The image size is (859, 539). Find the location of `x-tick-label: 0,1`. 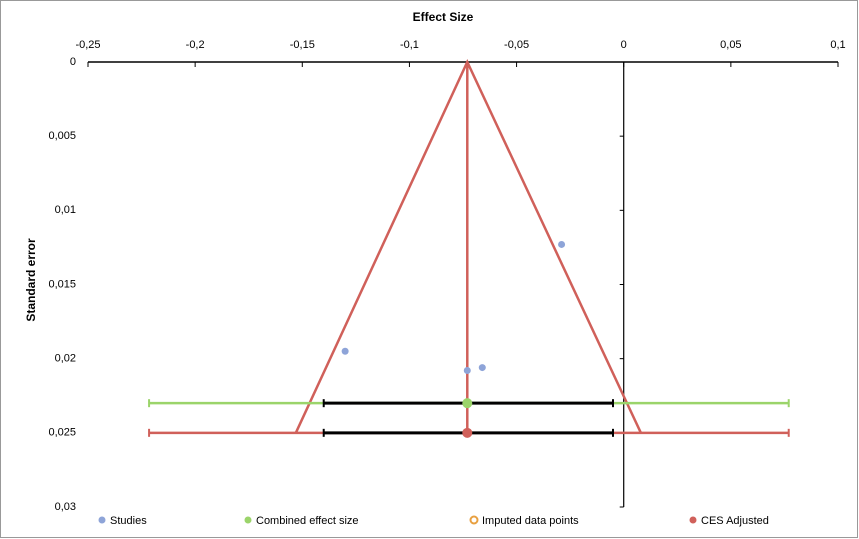

x-tick-label: 0,1 is located at coordinates (837, 45).